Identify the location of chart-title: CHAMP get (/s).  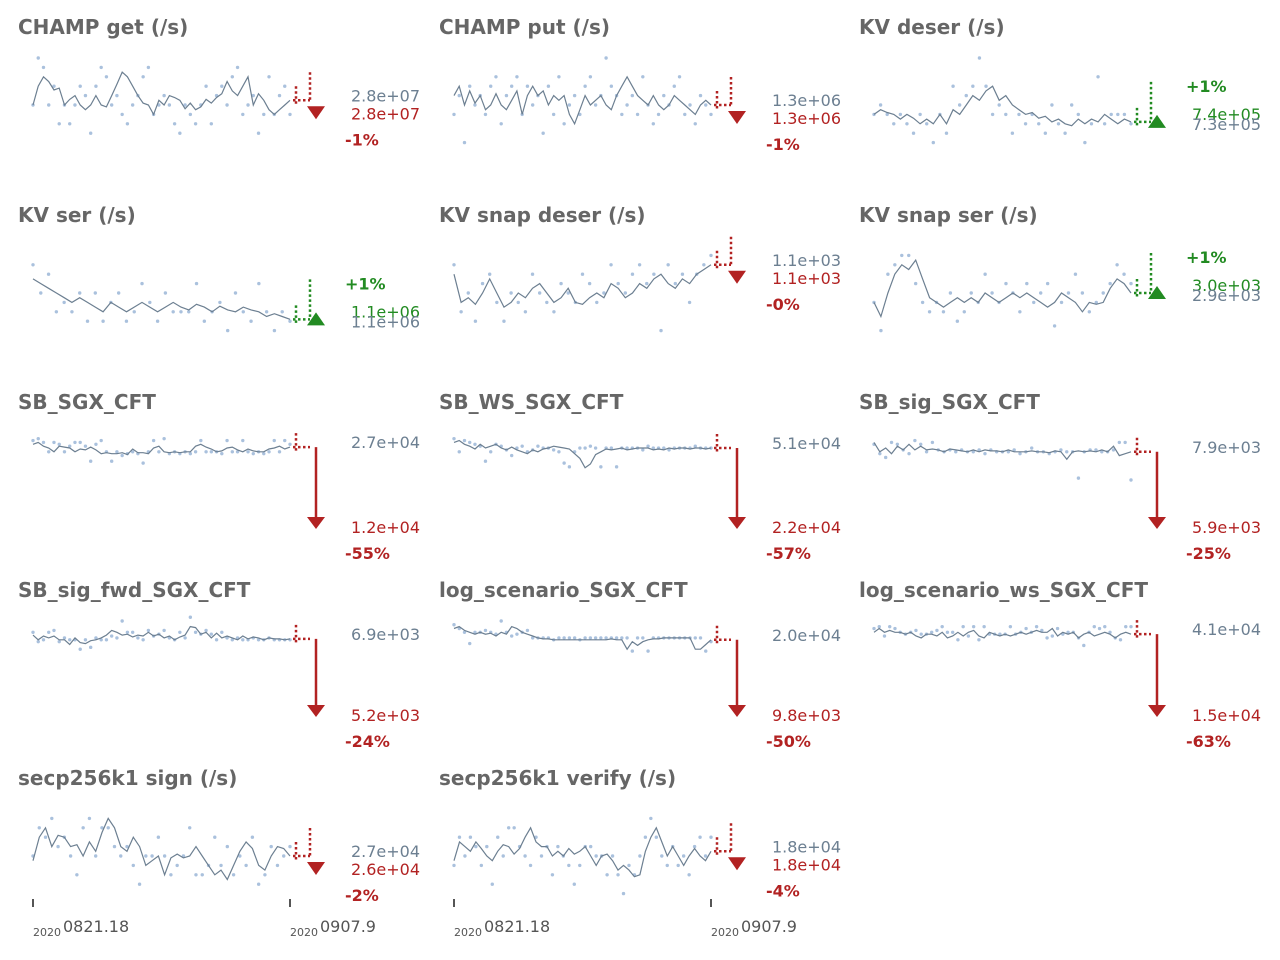
(103, 27).